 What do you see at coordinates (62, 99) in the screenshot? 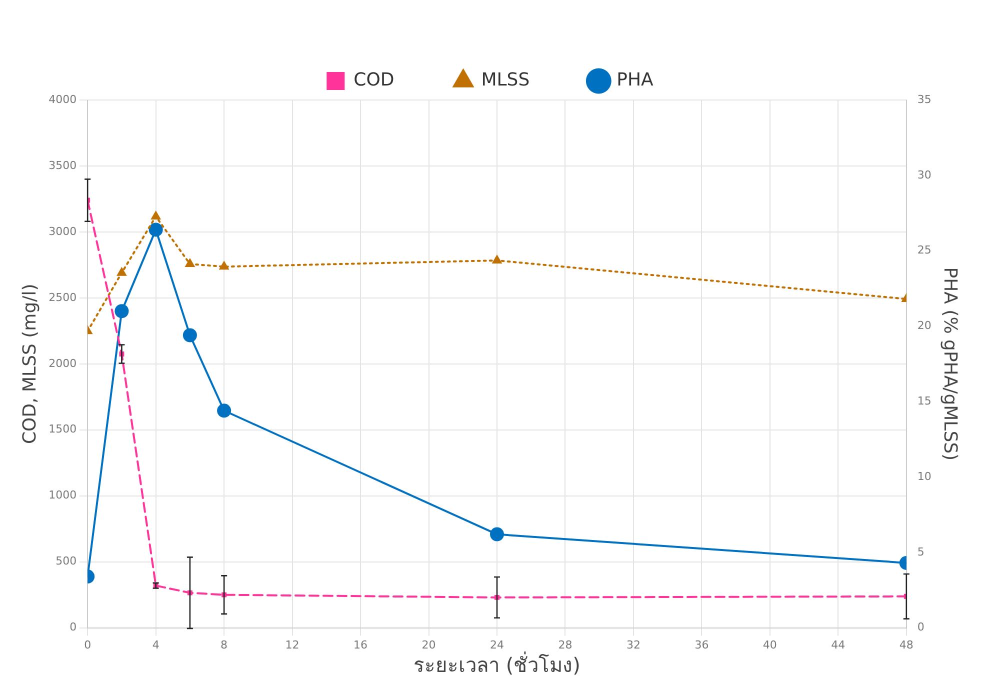
I see `y-tick-label: 4000` at bounding box center [62, 99].